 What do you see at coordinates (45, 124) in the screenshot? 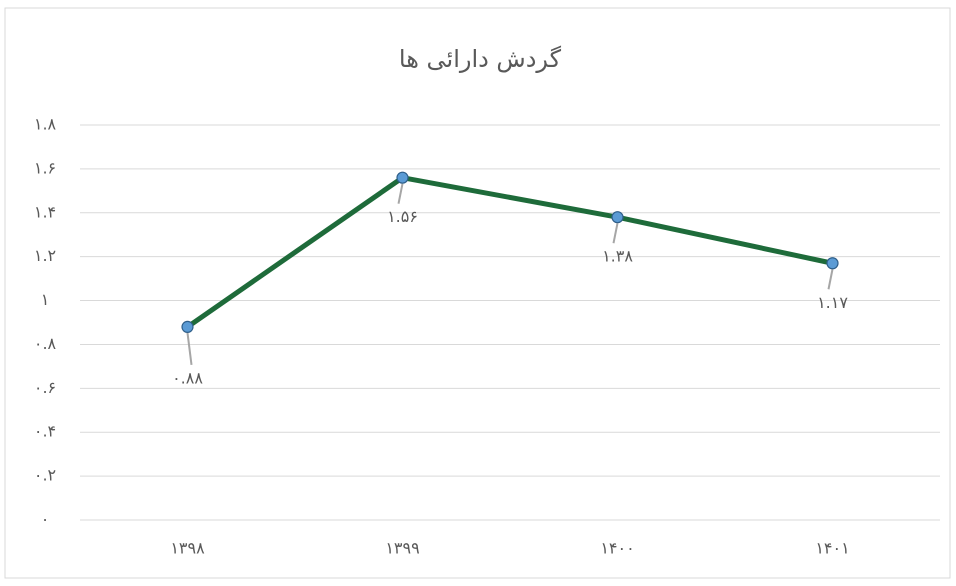
I see `y-tick-label: ۱.۸` at bounding box center [45, 124].